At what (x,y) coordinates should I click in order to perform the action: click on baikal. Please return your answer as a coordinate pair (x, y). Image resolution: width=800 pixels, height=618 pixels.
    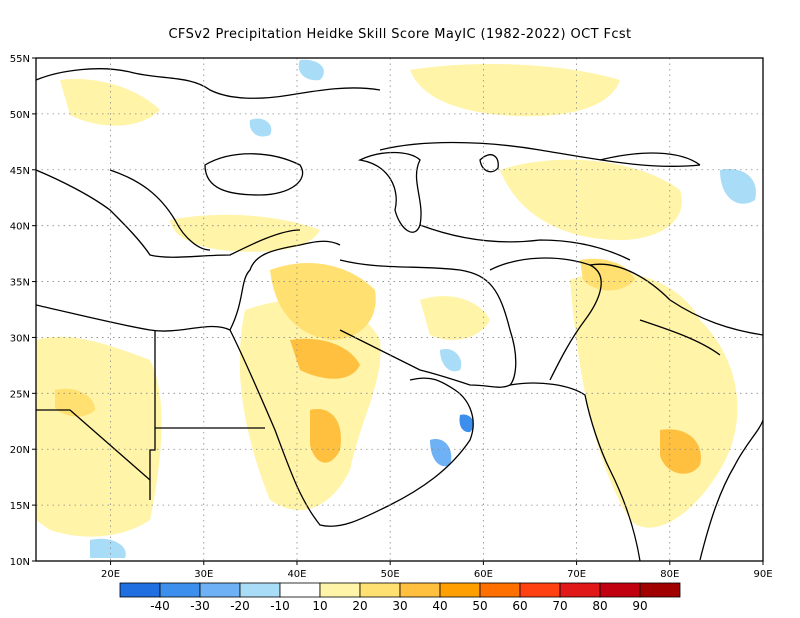
    Looking at the image, I should click on (650, 159).